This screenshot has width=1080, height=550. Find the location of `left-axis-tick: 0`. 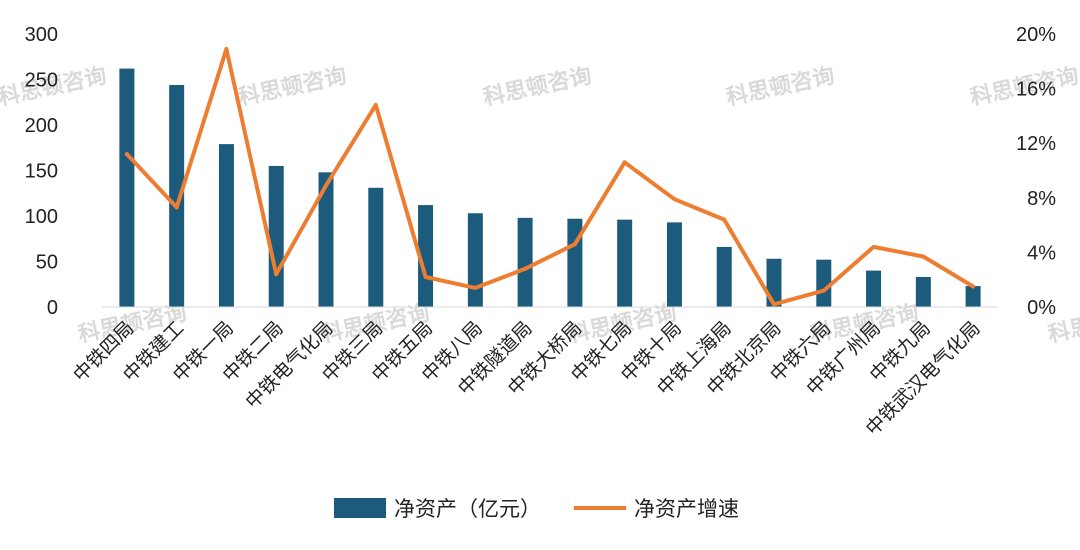

left-axis-tick: 0 is located at coordinates (52, 308).